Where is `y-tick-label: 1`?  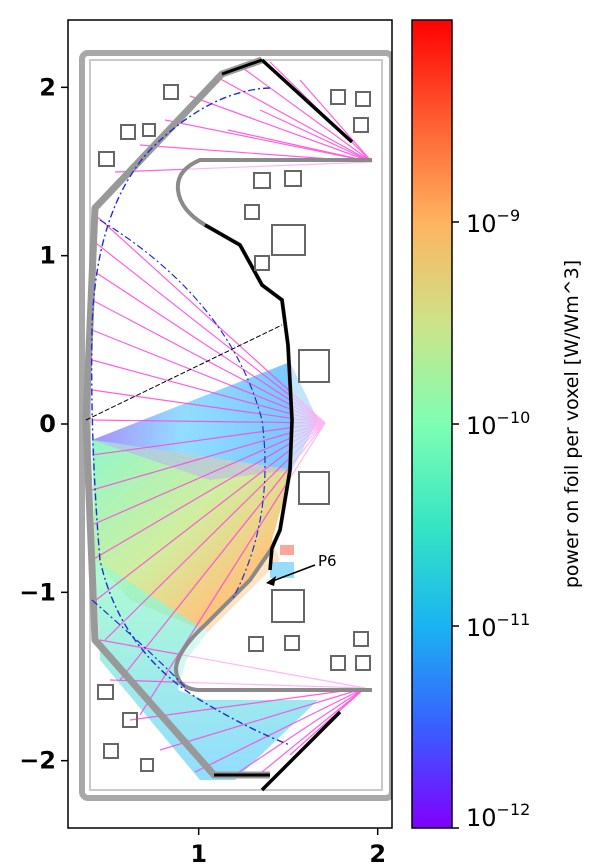 y-tick-label: 1 is located at coordinates (47, 256).